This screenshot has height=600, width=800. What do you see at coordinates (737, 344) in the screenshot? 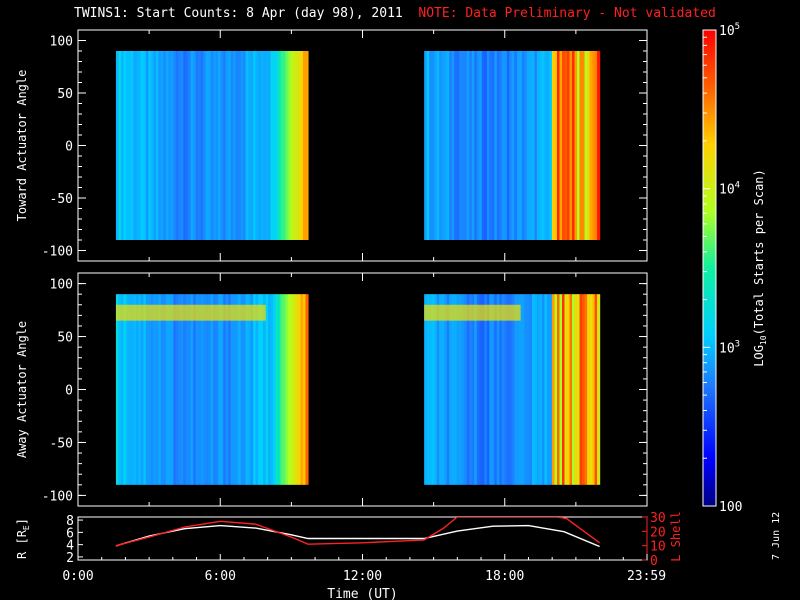
I see `tick-exp: 3` at bounding box center [737, 344].